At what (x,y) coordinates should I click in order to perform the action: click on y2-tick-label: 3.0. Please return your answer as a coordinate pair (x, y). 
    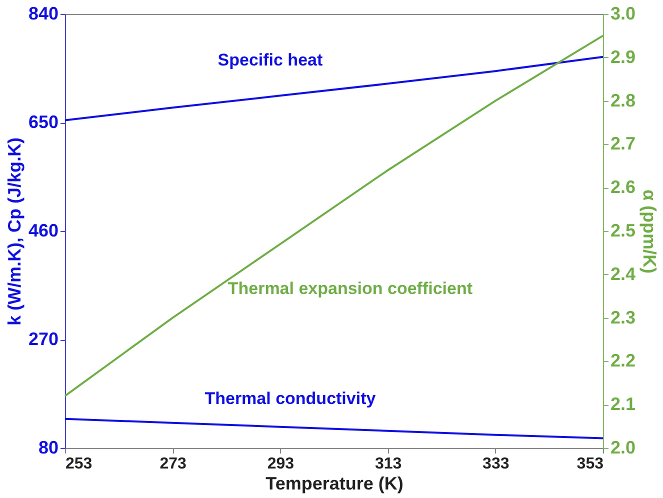
    Looking at the image, I should click on (623, 14).